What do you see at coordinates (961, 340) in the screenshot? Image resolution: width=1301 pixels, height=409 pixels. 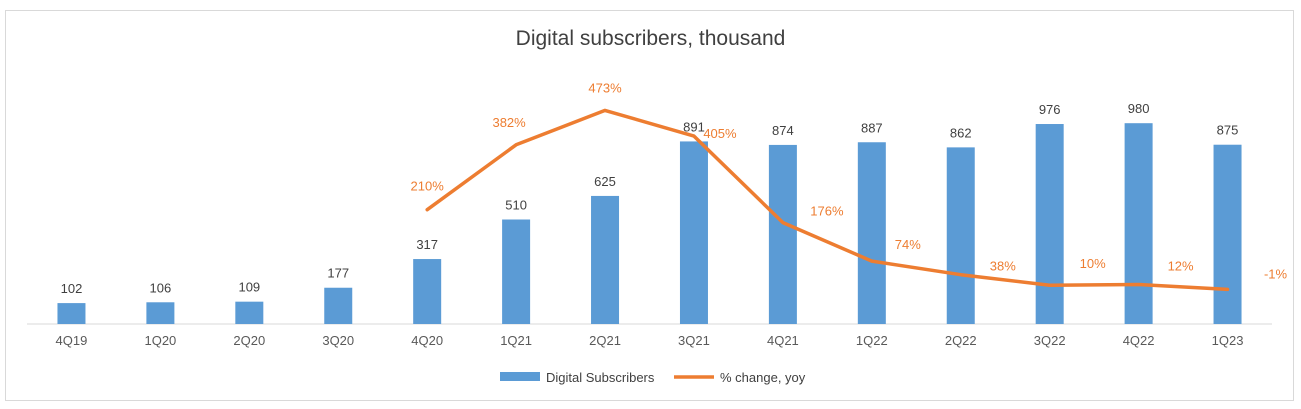 I see `x-tick-2Q22: 2Q22` at bounding box center [961, 340].